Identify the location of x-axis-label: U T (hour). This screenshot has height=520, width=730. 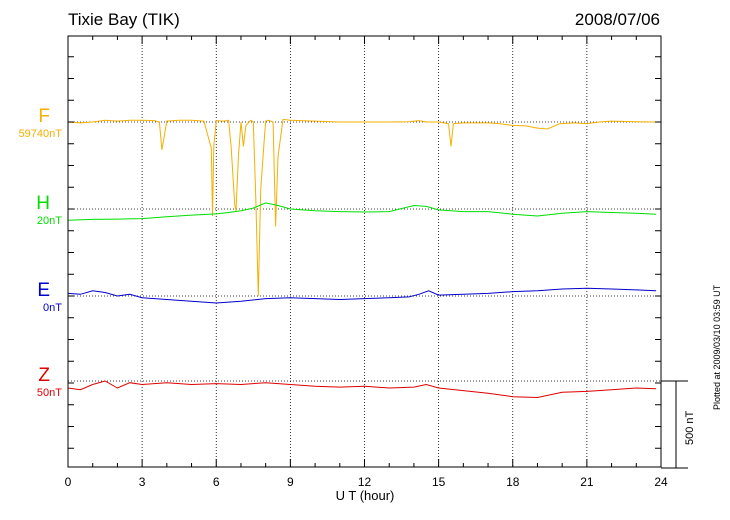
(365, 495).